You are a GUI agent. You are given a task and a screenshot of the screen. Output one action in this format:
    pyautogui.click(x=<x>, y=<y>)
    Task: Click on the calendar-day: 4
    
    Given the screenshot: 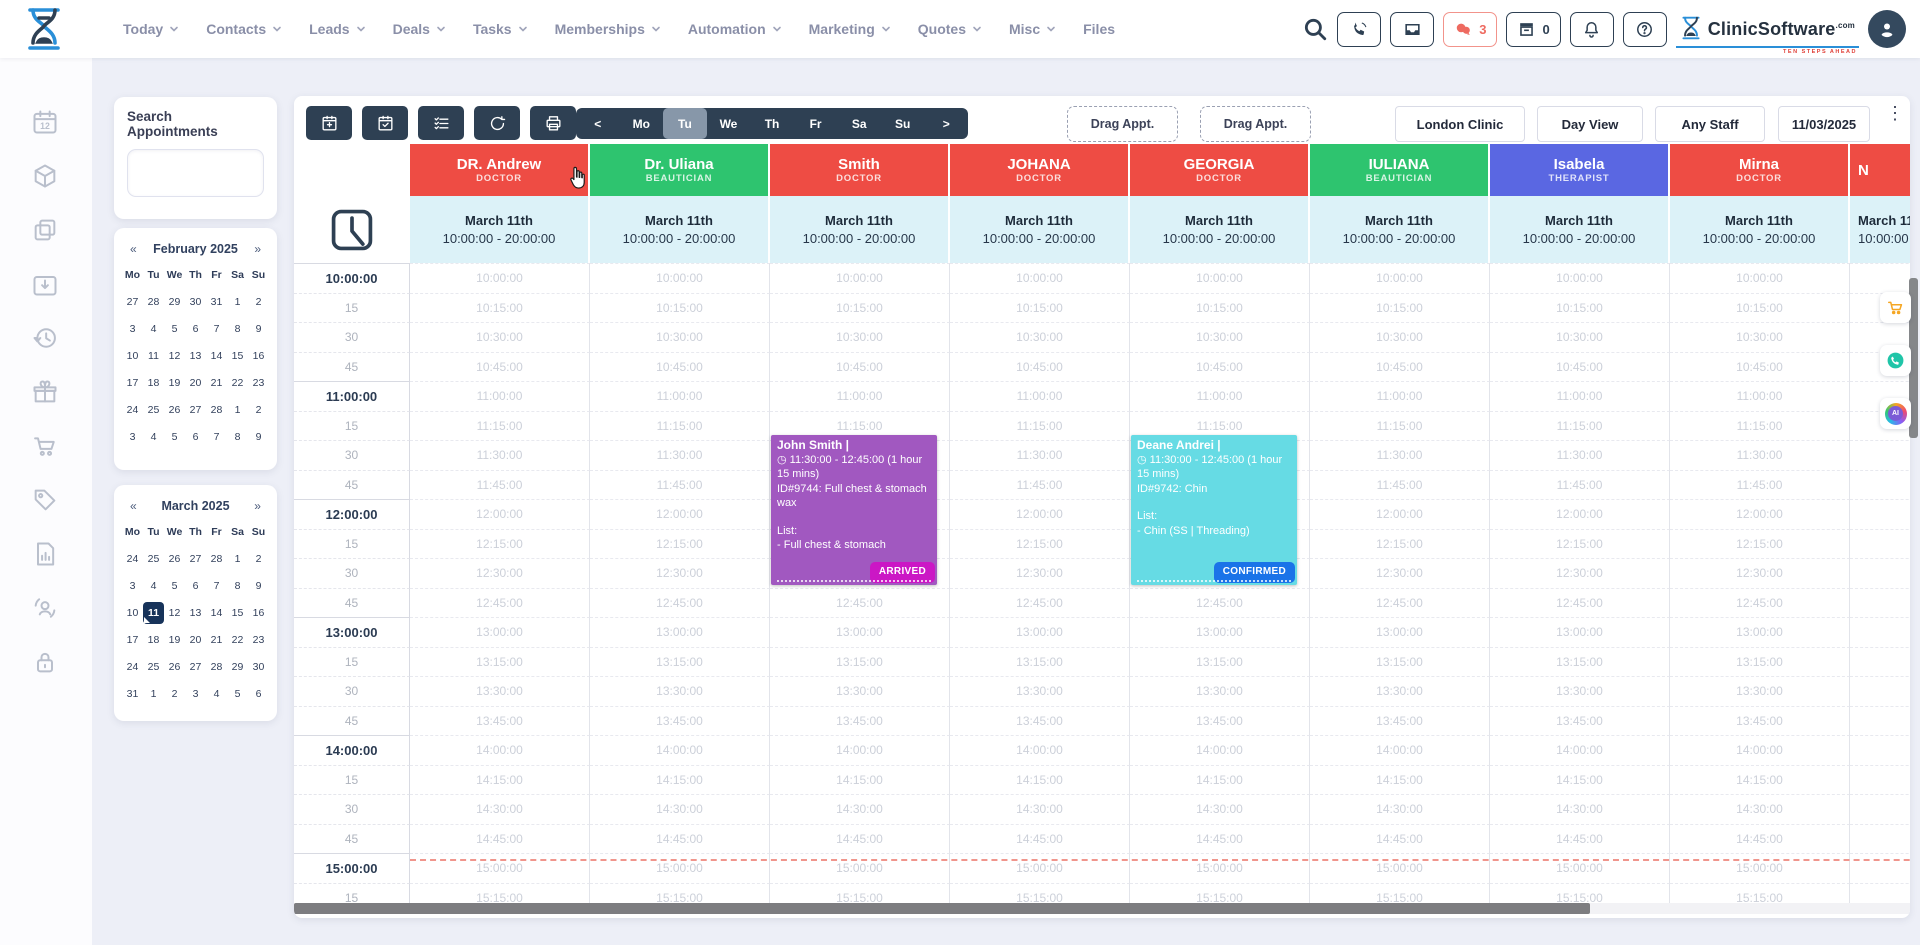 What is the action you would take?
    pyautogui.click(x=153, y=586)
    